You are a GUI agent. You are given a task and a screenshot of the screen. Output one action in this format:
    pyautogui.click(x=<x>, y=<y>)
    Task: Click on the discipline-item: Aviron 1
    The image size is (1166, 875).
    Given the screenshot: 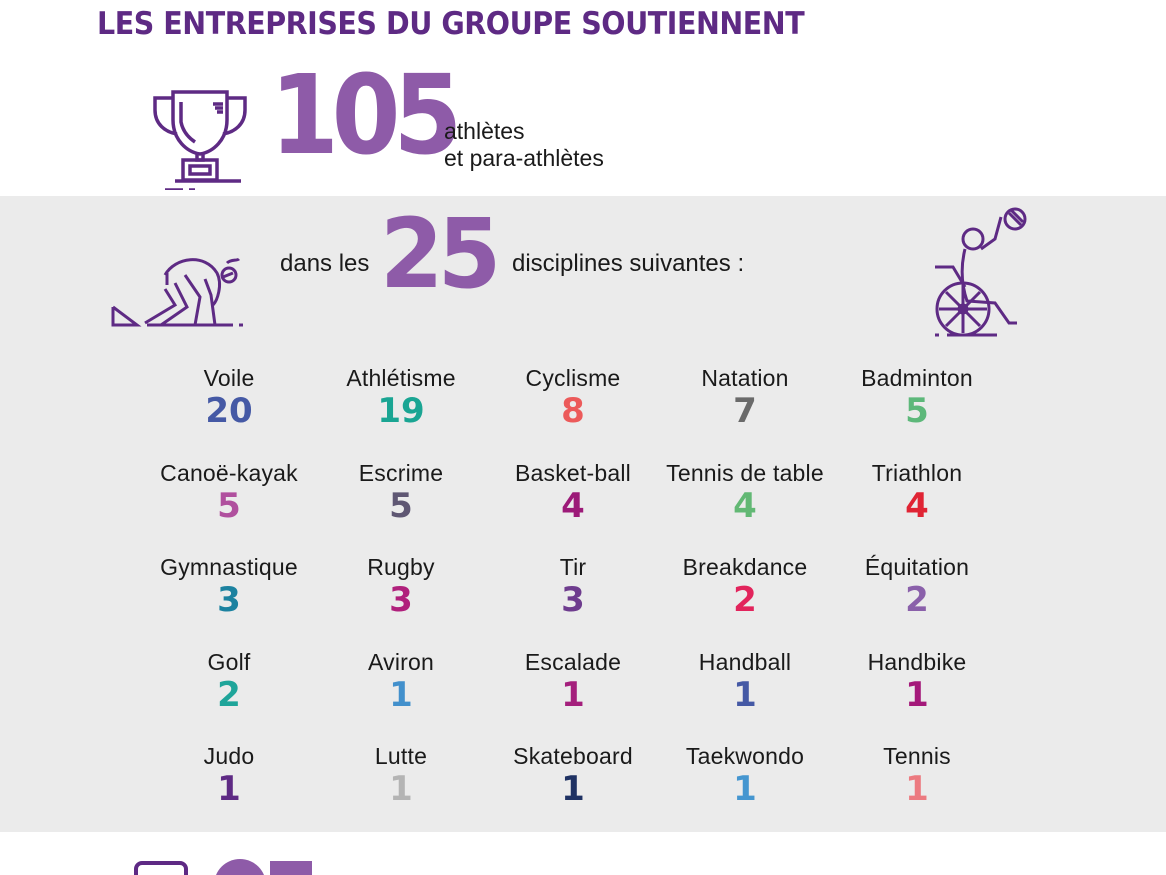 What is the action you would take?
    pyautogui.click(x=401, y=681)
    